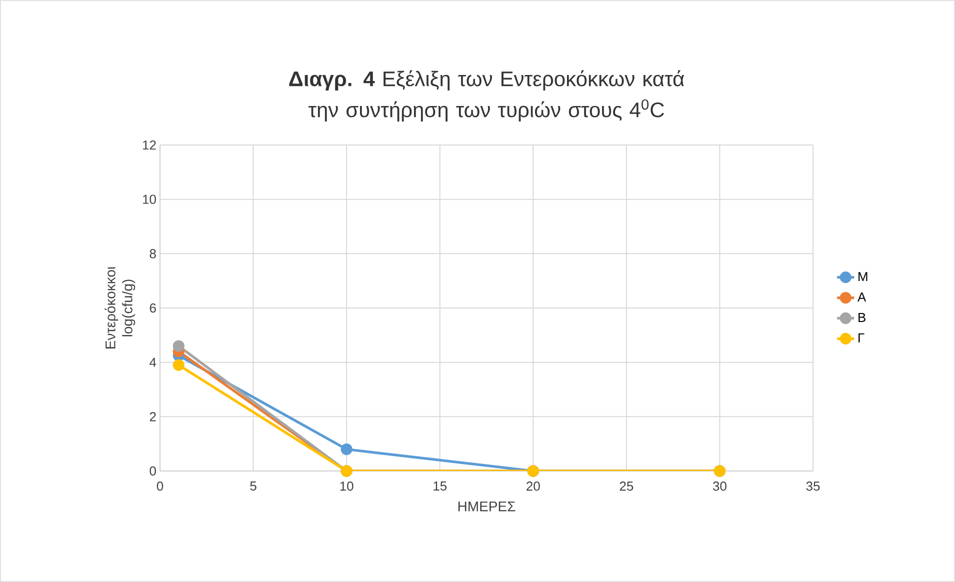 The image size is (955, 582). What do you see at coordinates (861, 337) in the screenshot?
I see `legend-label: Γ` at bounding box center [861, 337].